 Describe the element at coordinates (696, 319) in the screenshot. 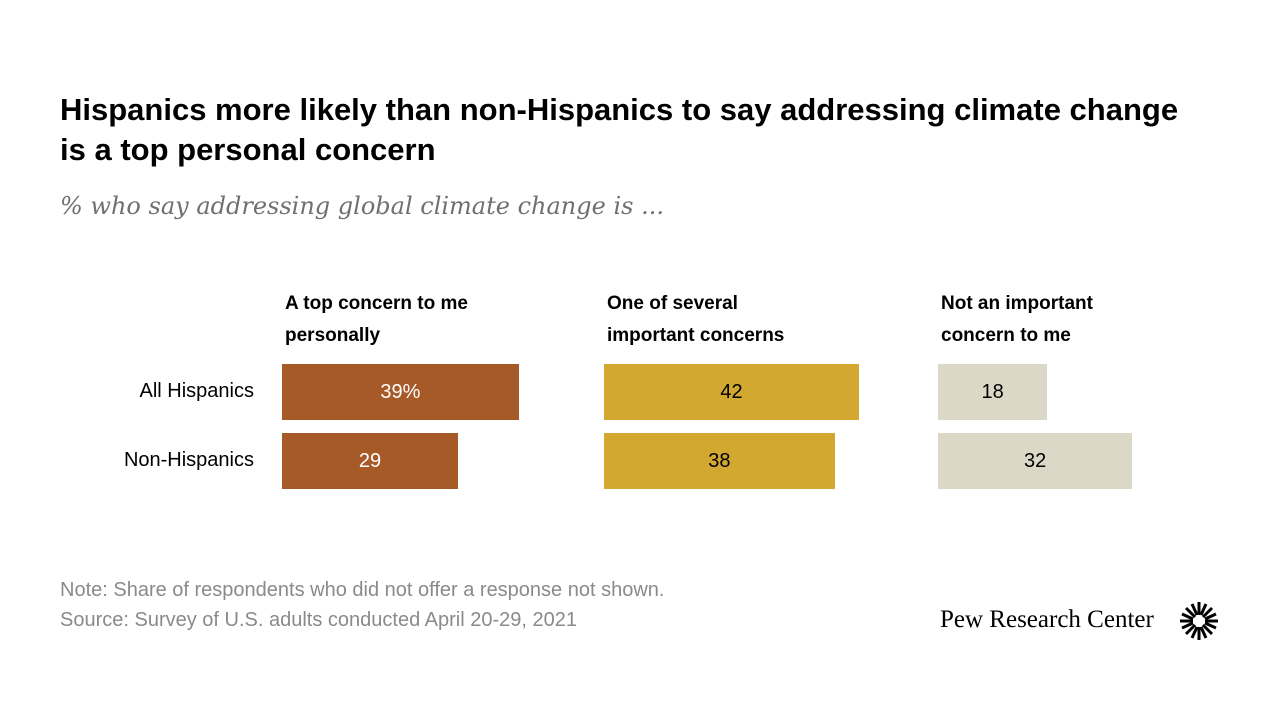

I see `legend-label: One of several important concerns` at that location.